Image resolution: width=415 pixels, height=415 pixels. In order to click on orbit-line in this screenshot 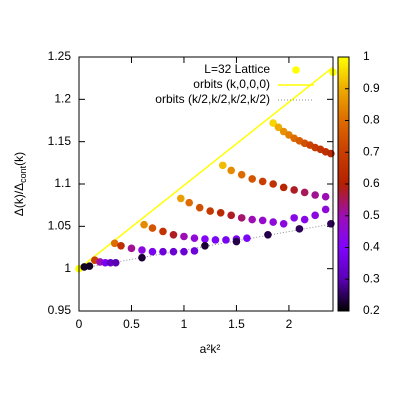, I will do `click(206, 246)`.